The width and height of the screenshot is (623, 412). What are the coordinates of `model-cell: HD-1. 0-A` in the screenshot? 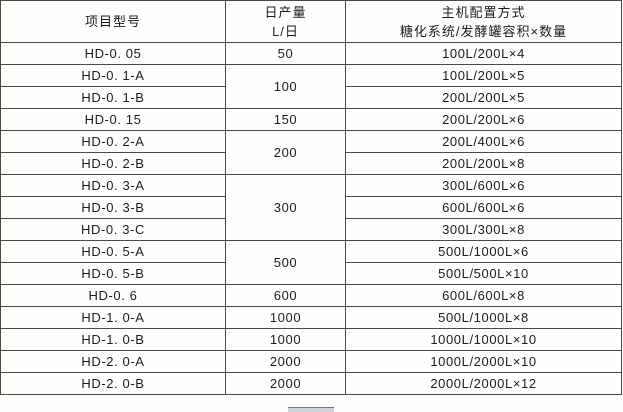 It's located at (113, 317).